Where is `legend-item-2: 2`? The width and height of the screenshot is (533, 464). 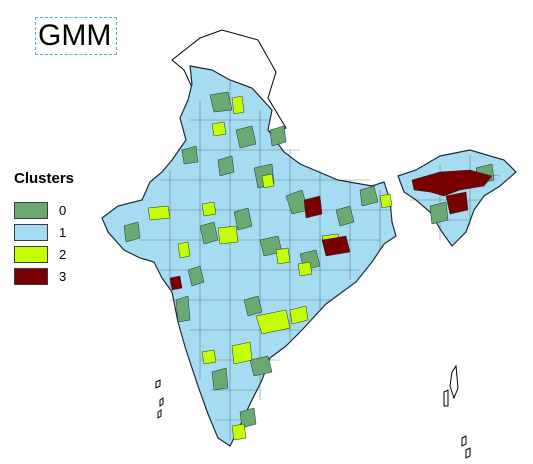
legend-item-2: 2 is located at coordinates (44, 254).